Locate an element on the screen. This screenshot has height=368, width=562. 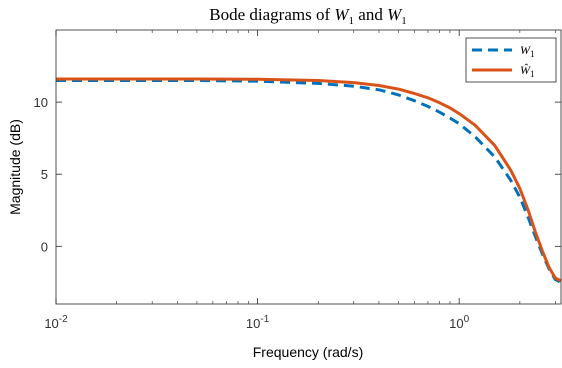
legend-symbol-w1: W is located at coordinates (525, 50).